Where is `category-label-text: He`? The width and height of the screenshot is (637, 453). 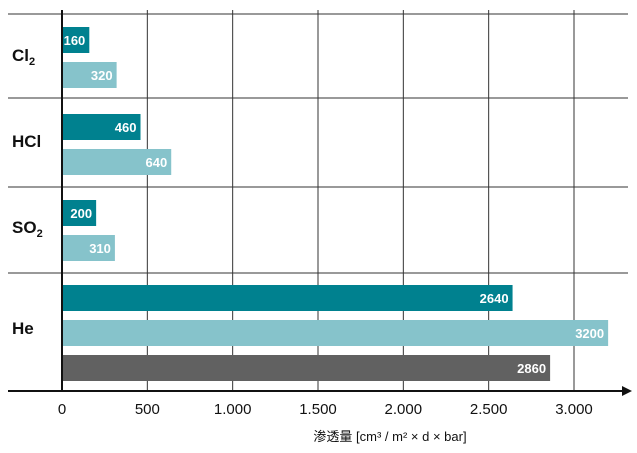
category-label-text: He is located at coordinates (23, 328).